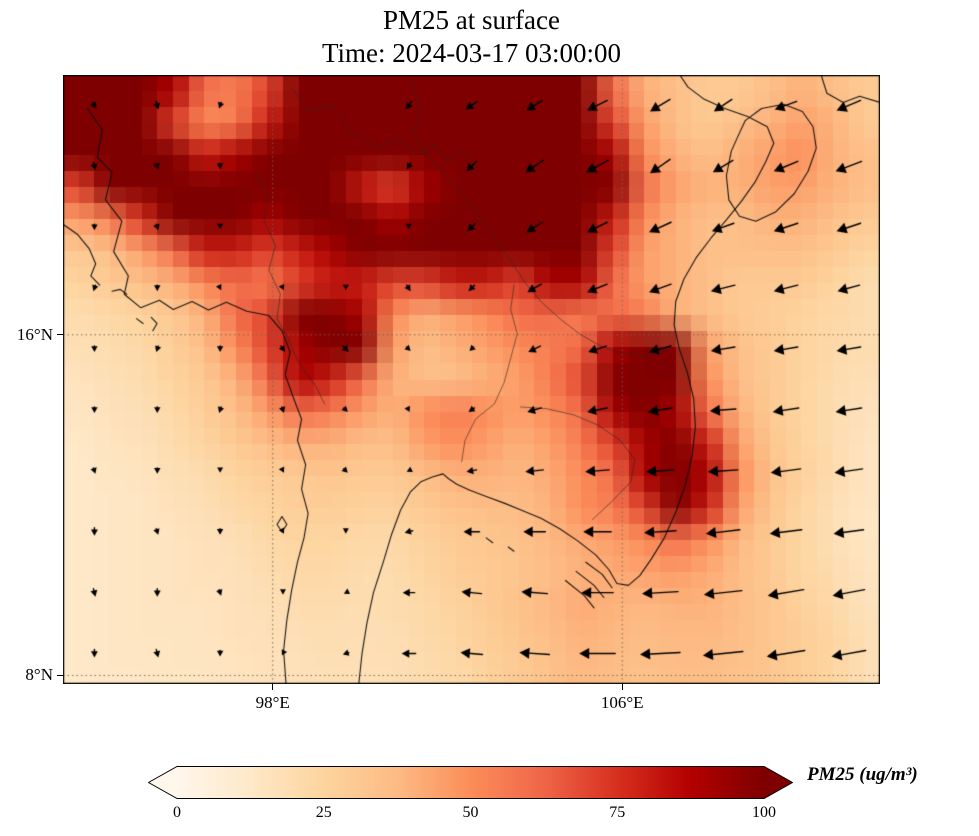 Image resolution: width=979 pixels, height=836 pixels. What do you see at coordinates (39, 675) in the screenshot?
I see `y-tick-label-8: 8°N` at bounding box center [39, 675].